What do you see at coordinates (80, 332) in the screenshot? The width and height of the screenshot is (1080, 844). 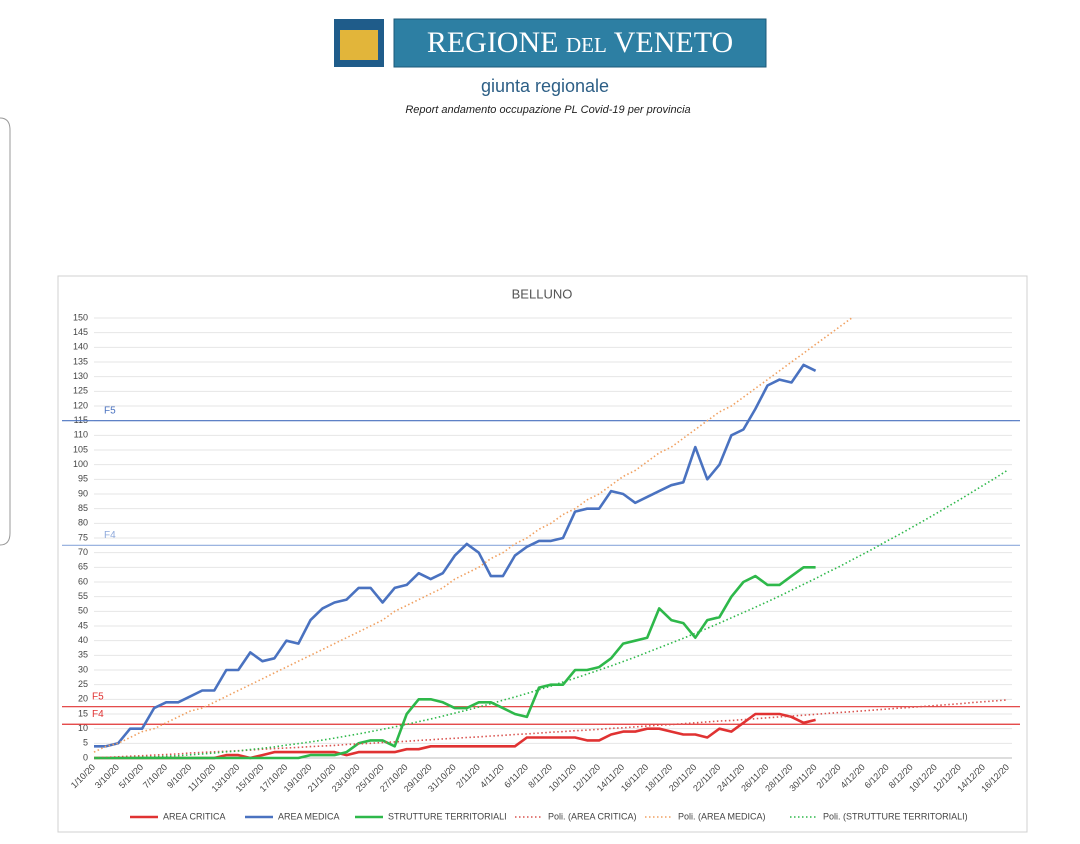 I see `y-tick-label: 145` at bounding box center [80, 332].